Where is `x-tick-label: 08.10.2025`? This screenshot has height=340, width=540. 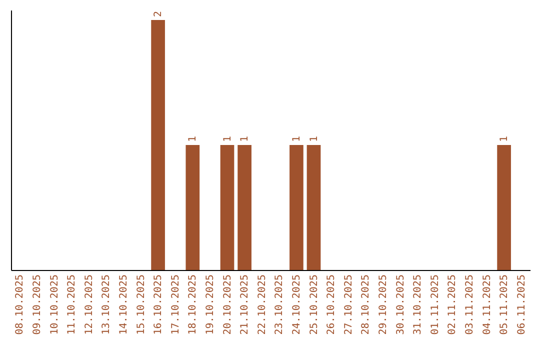 x-tick-label: 08.10.2025 is located at coordinates (20, 304).